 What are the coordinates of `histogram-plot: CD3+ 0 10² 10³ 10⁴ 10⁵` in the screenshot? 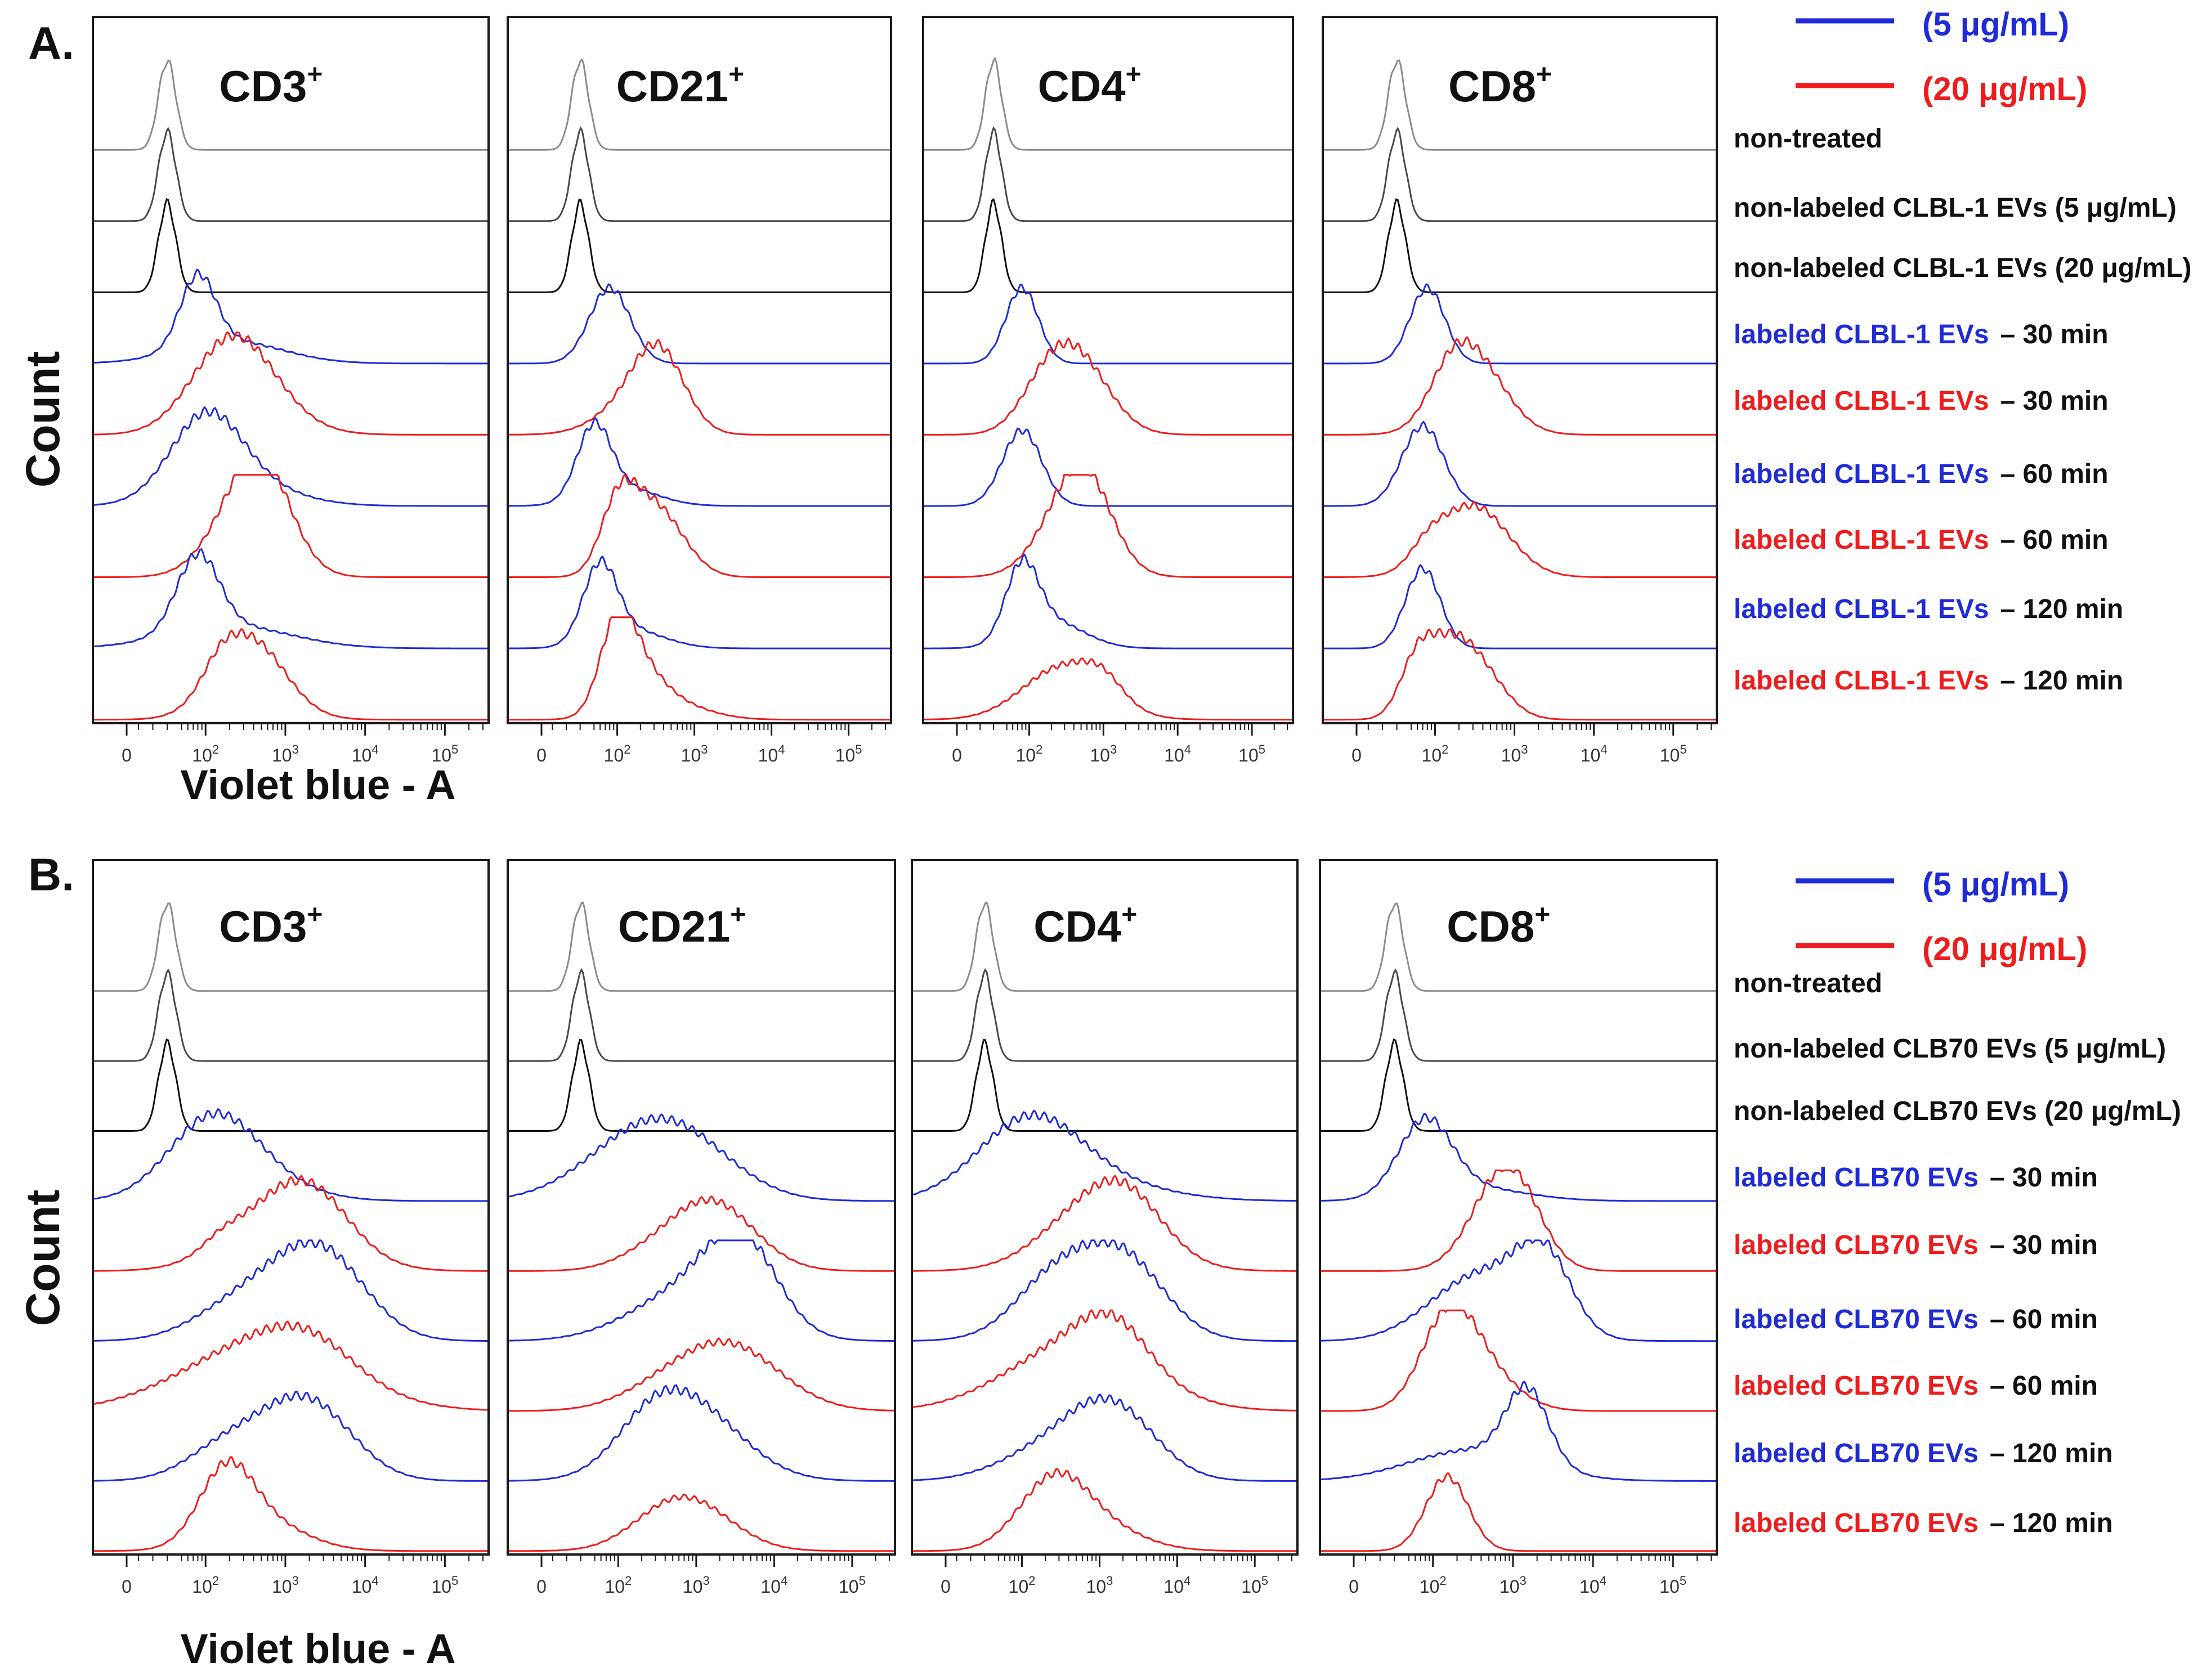 It's located at (291, 390).